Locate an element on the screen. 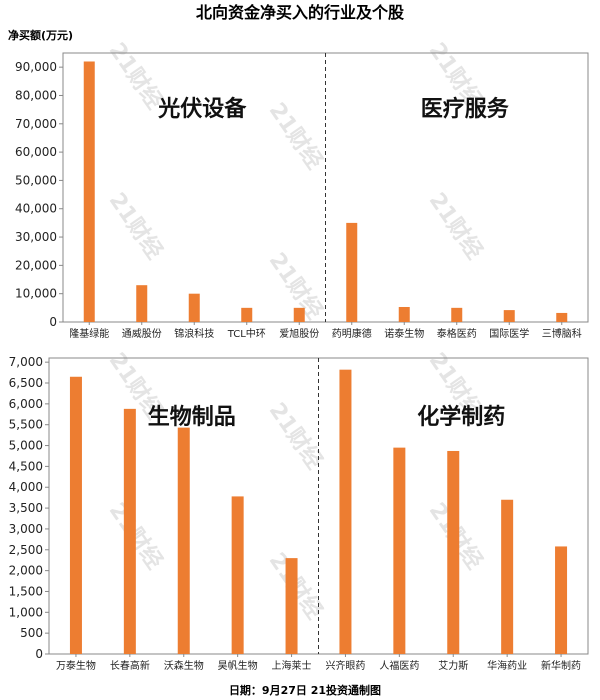 The width and height of the screenshot is (600, 700). group-label: 医疗服务 is located at coordinates (465, 109).